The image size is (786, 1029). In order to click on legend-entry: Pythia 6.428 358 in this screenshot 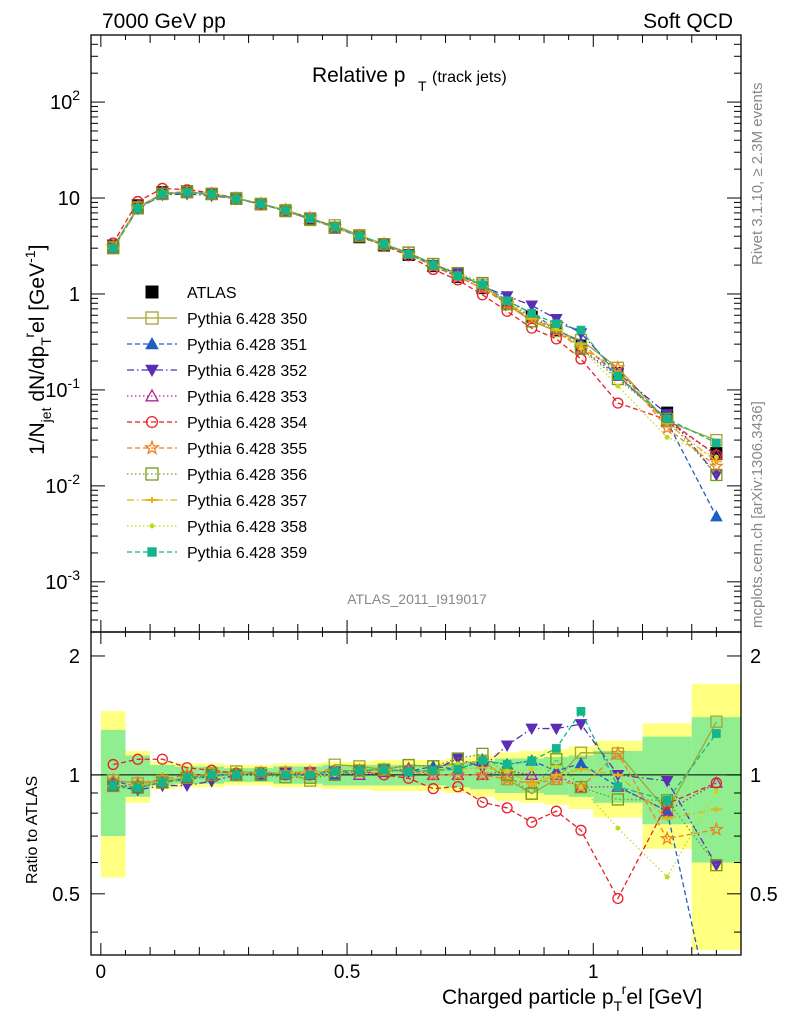, I will do `click(217, 527)`.